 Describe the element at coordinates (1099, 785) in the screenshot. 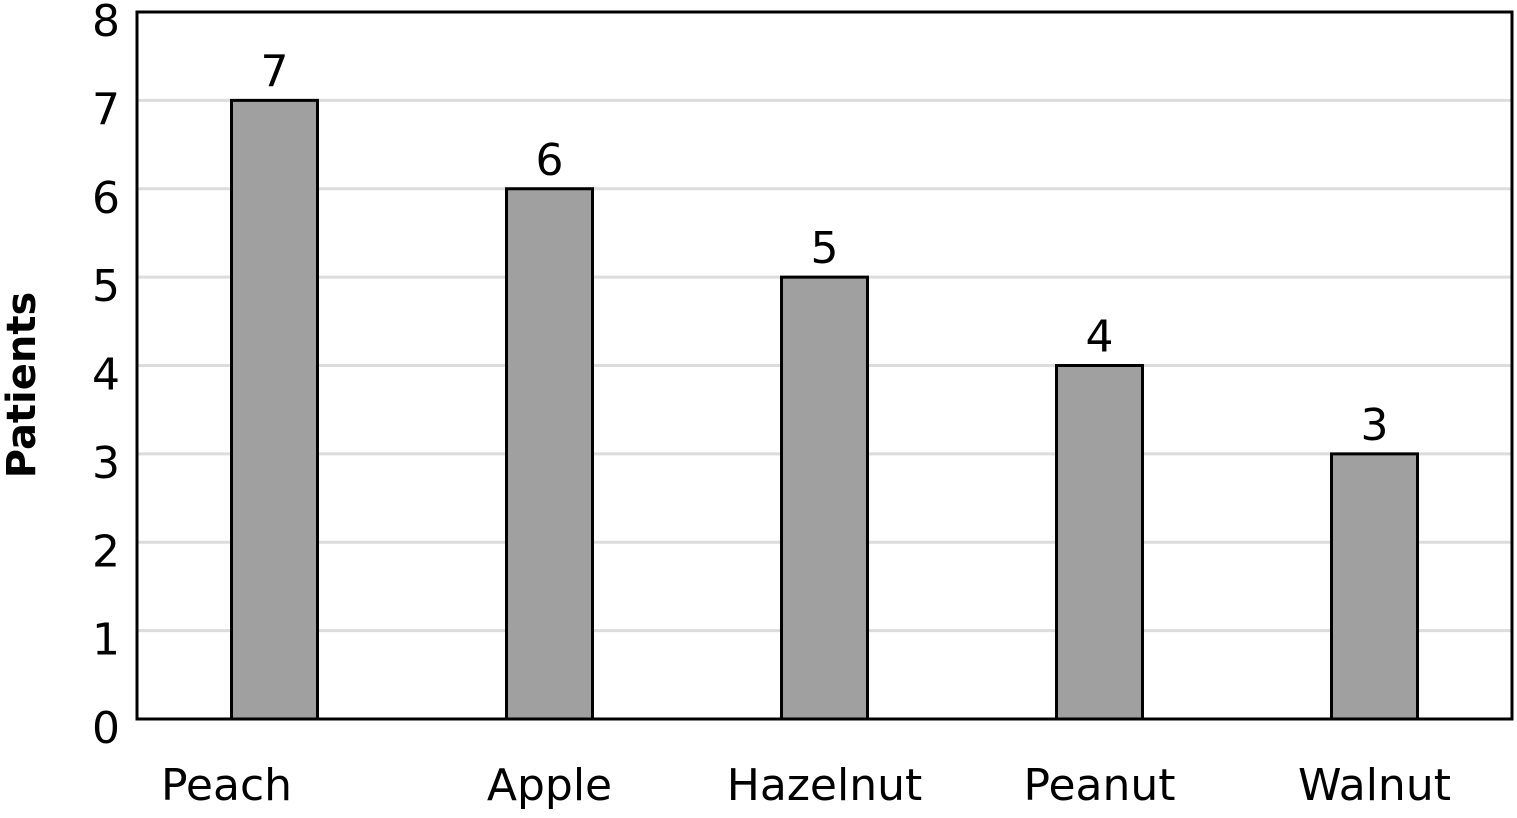

I see `x-tick-label: Peanut` at that location.